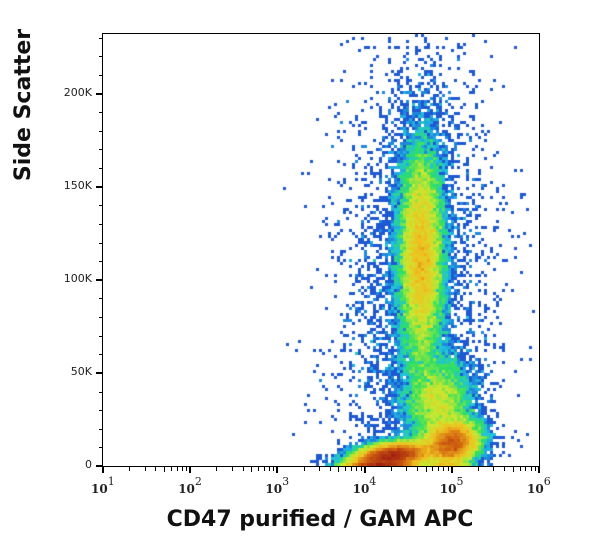 The width and height of the screenshot is (600, 548). I want to click on y-tick-label: 200K, so click(77, 92).